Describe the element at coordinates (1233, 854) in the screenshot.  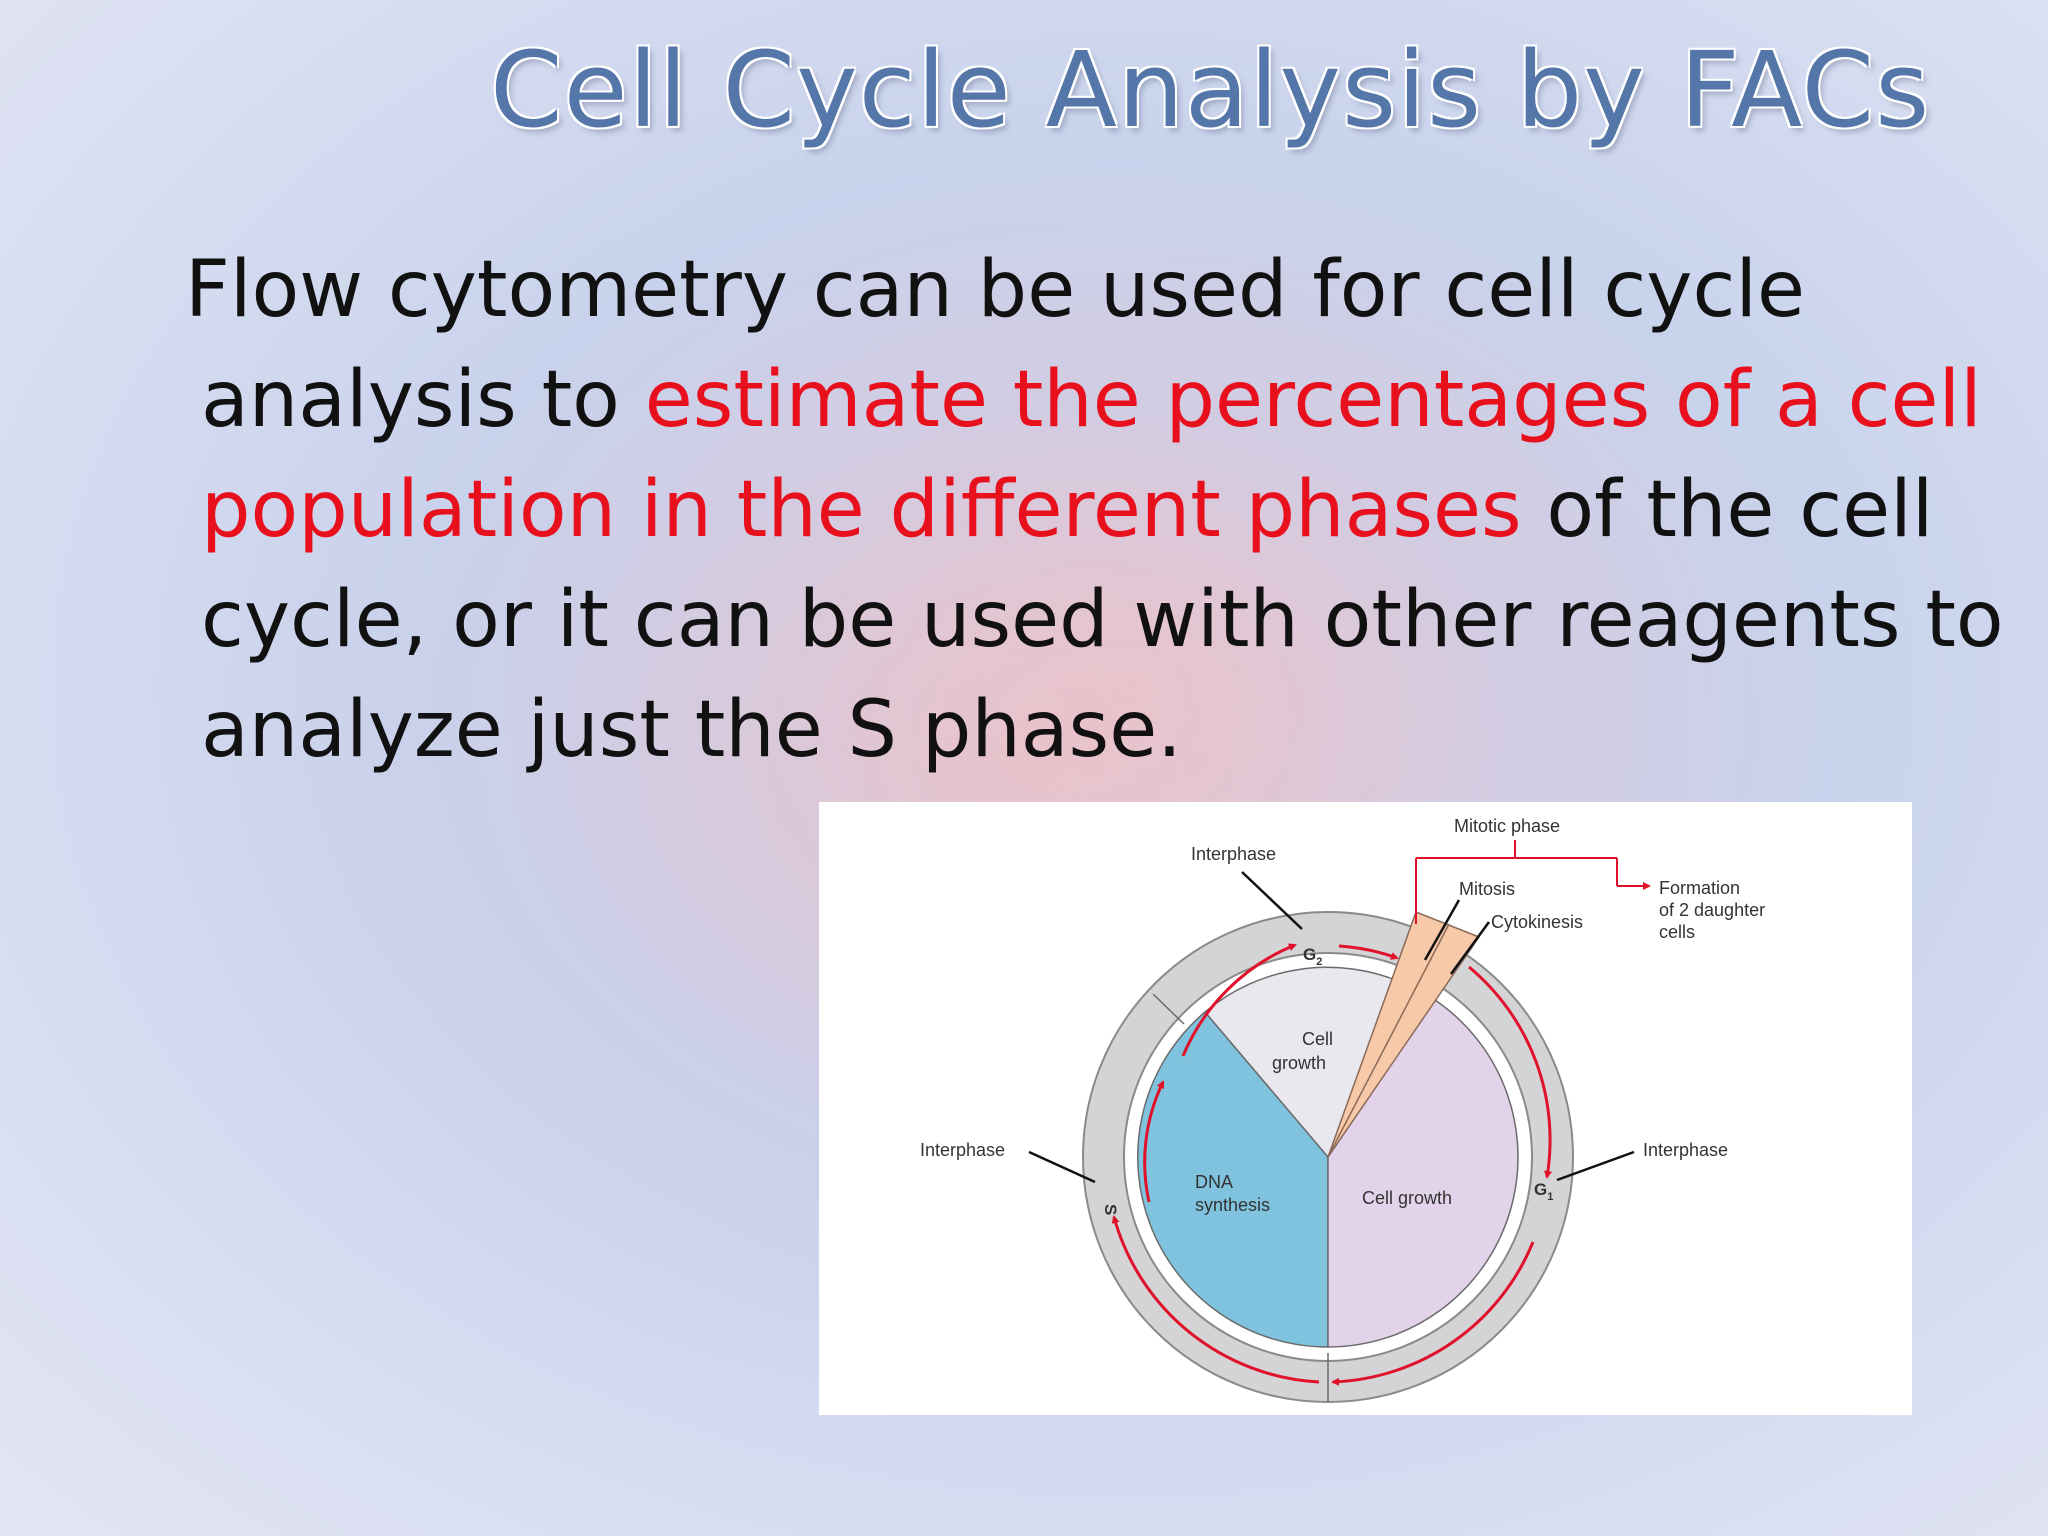
I see `interphase-top-label: Interphase` at that location.